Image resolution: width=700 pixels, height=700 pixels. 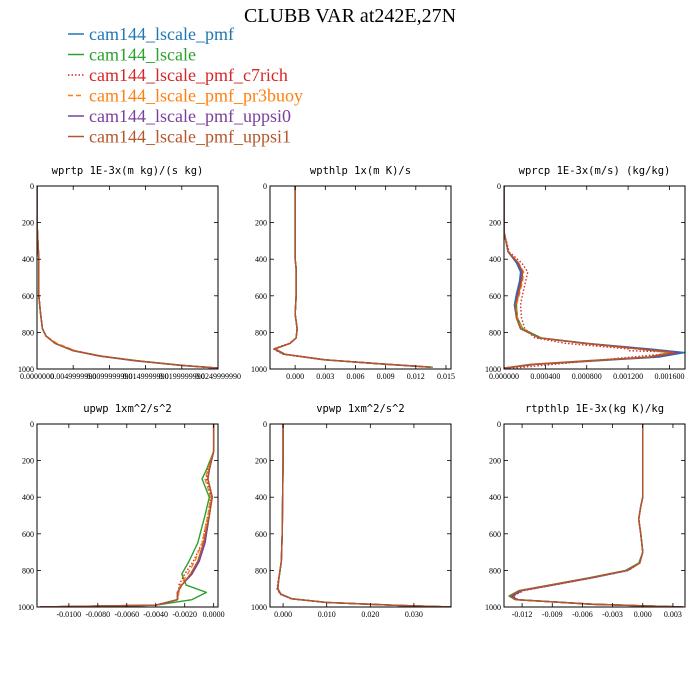 What do you see at coordinates (37, 376) in the screenshot?
I see `x-tick-label: 0.0000000` at bounding box center [37, 376].